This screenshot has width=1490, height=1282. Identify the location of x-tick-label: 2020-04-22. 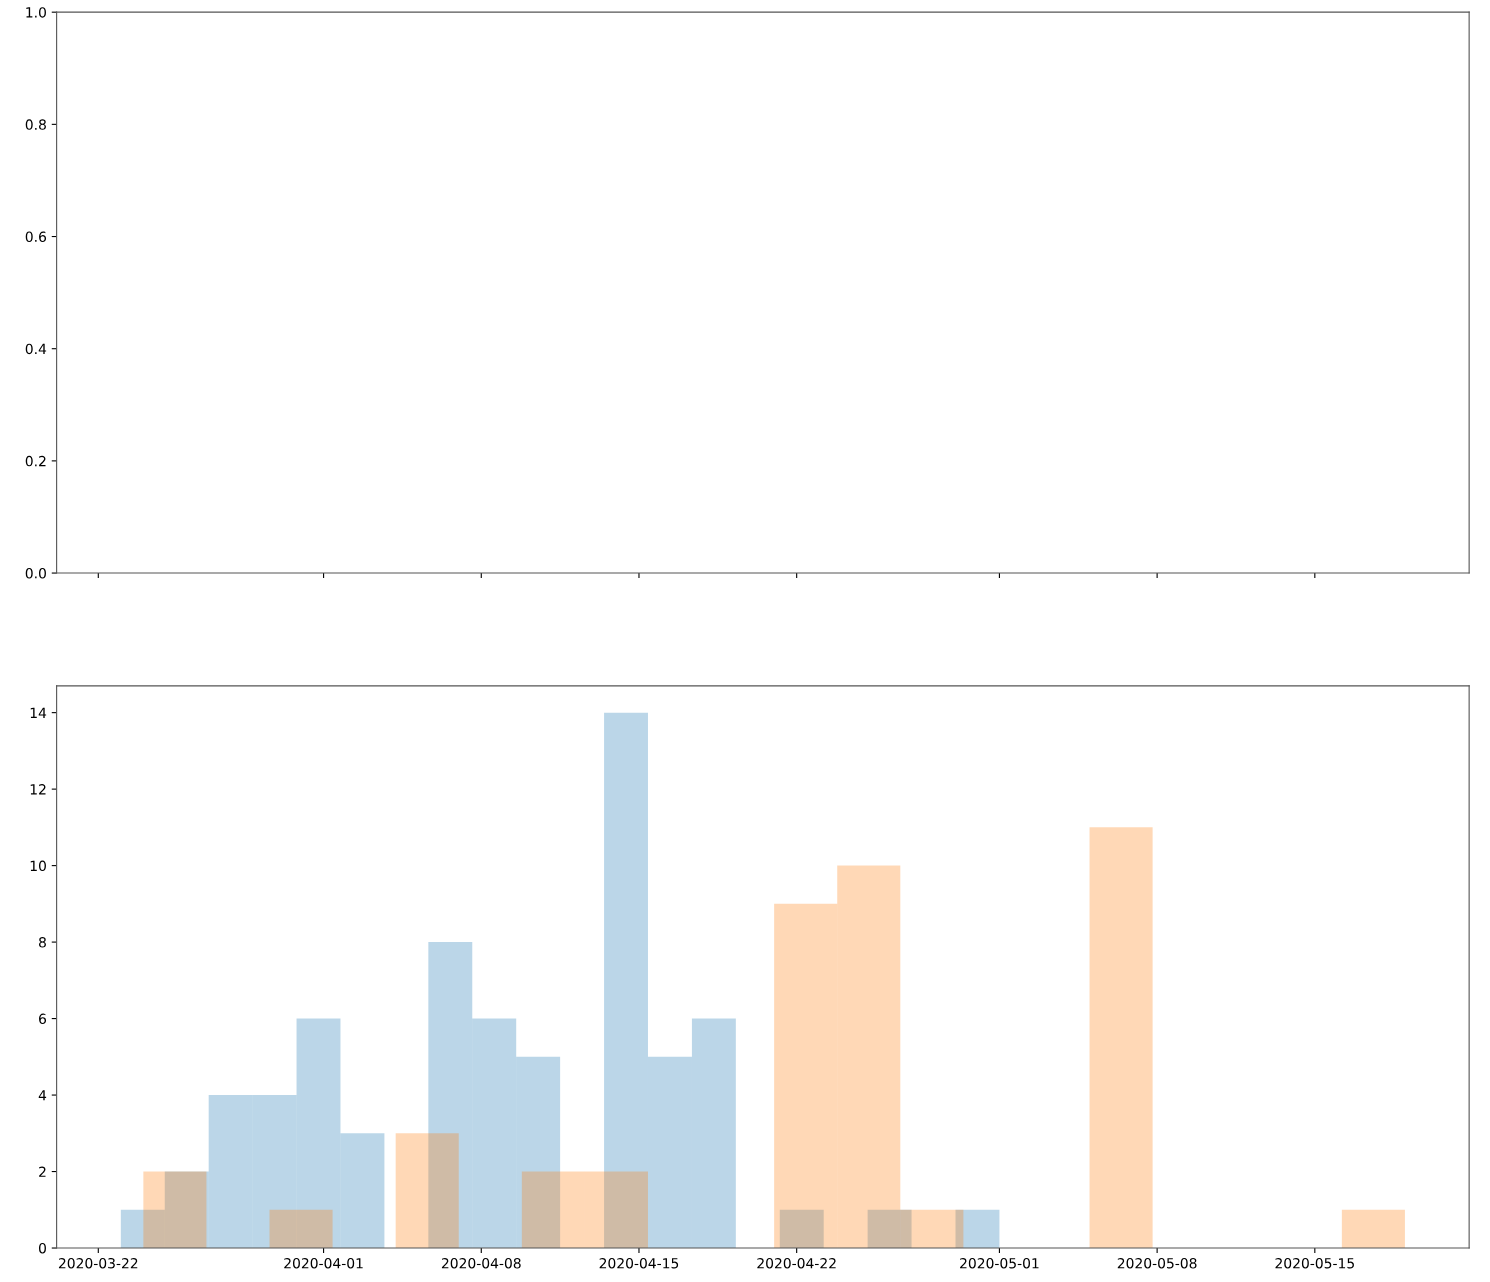
(796, 1263).